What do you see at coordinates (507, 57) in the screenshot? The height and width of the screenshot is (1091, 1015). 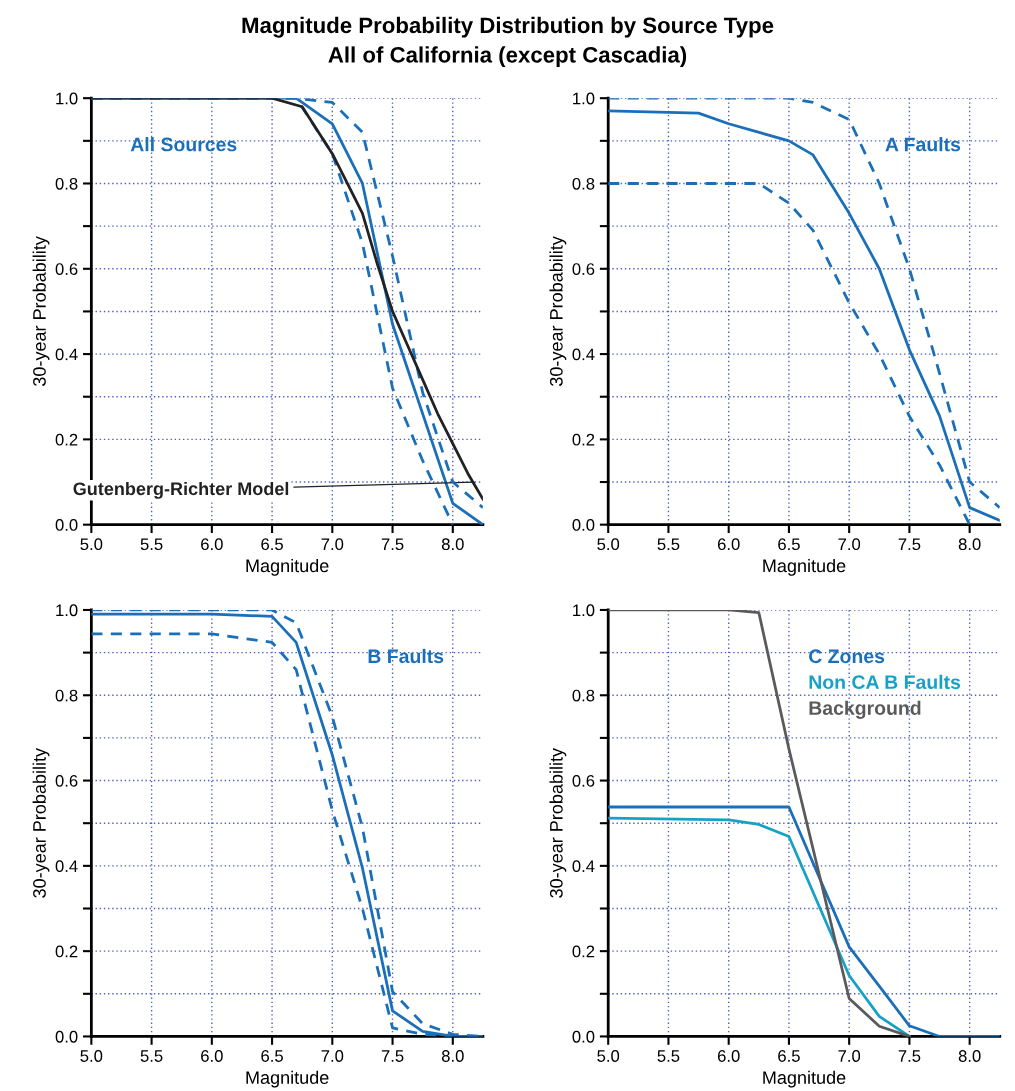 I see `chart-subtitle: All of California (except Cascadia)` at bounding box center [507, 57].